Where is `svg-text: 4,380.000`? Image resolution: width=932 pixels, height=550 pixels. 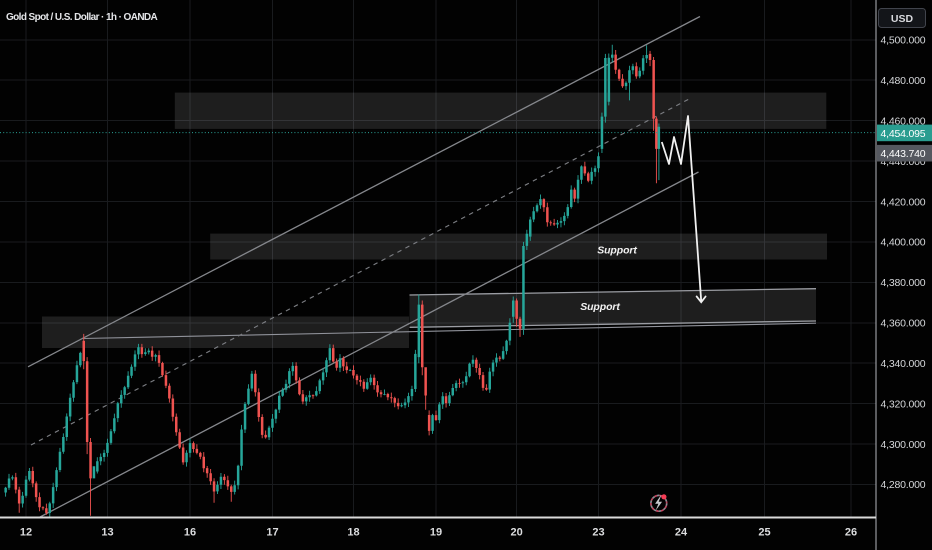 svg-text: 4,380.000 is located at coordinates (903, 283).